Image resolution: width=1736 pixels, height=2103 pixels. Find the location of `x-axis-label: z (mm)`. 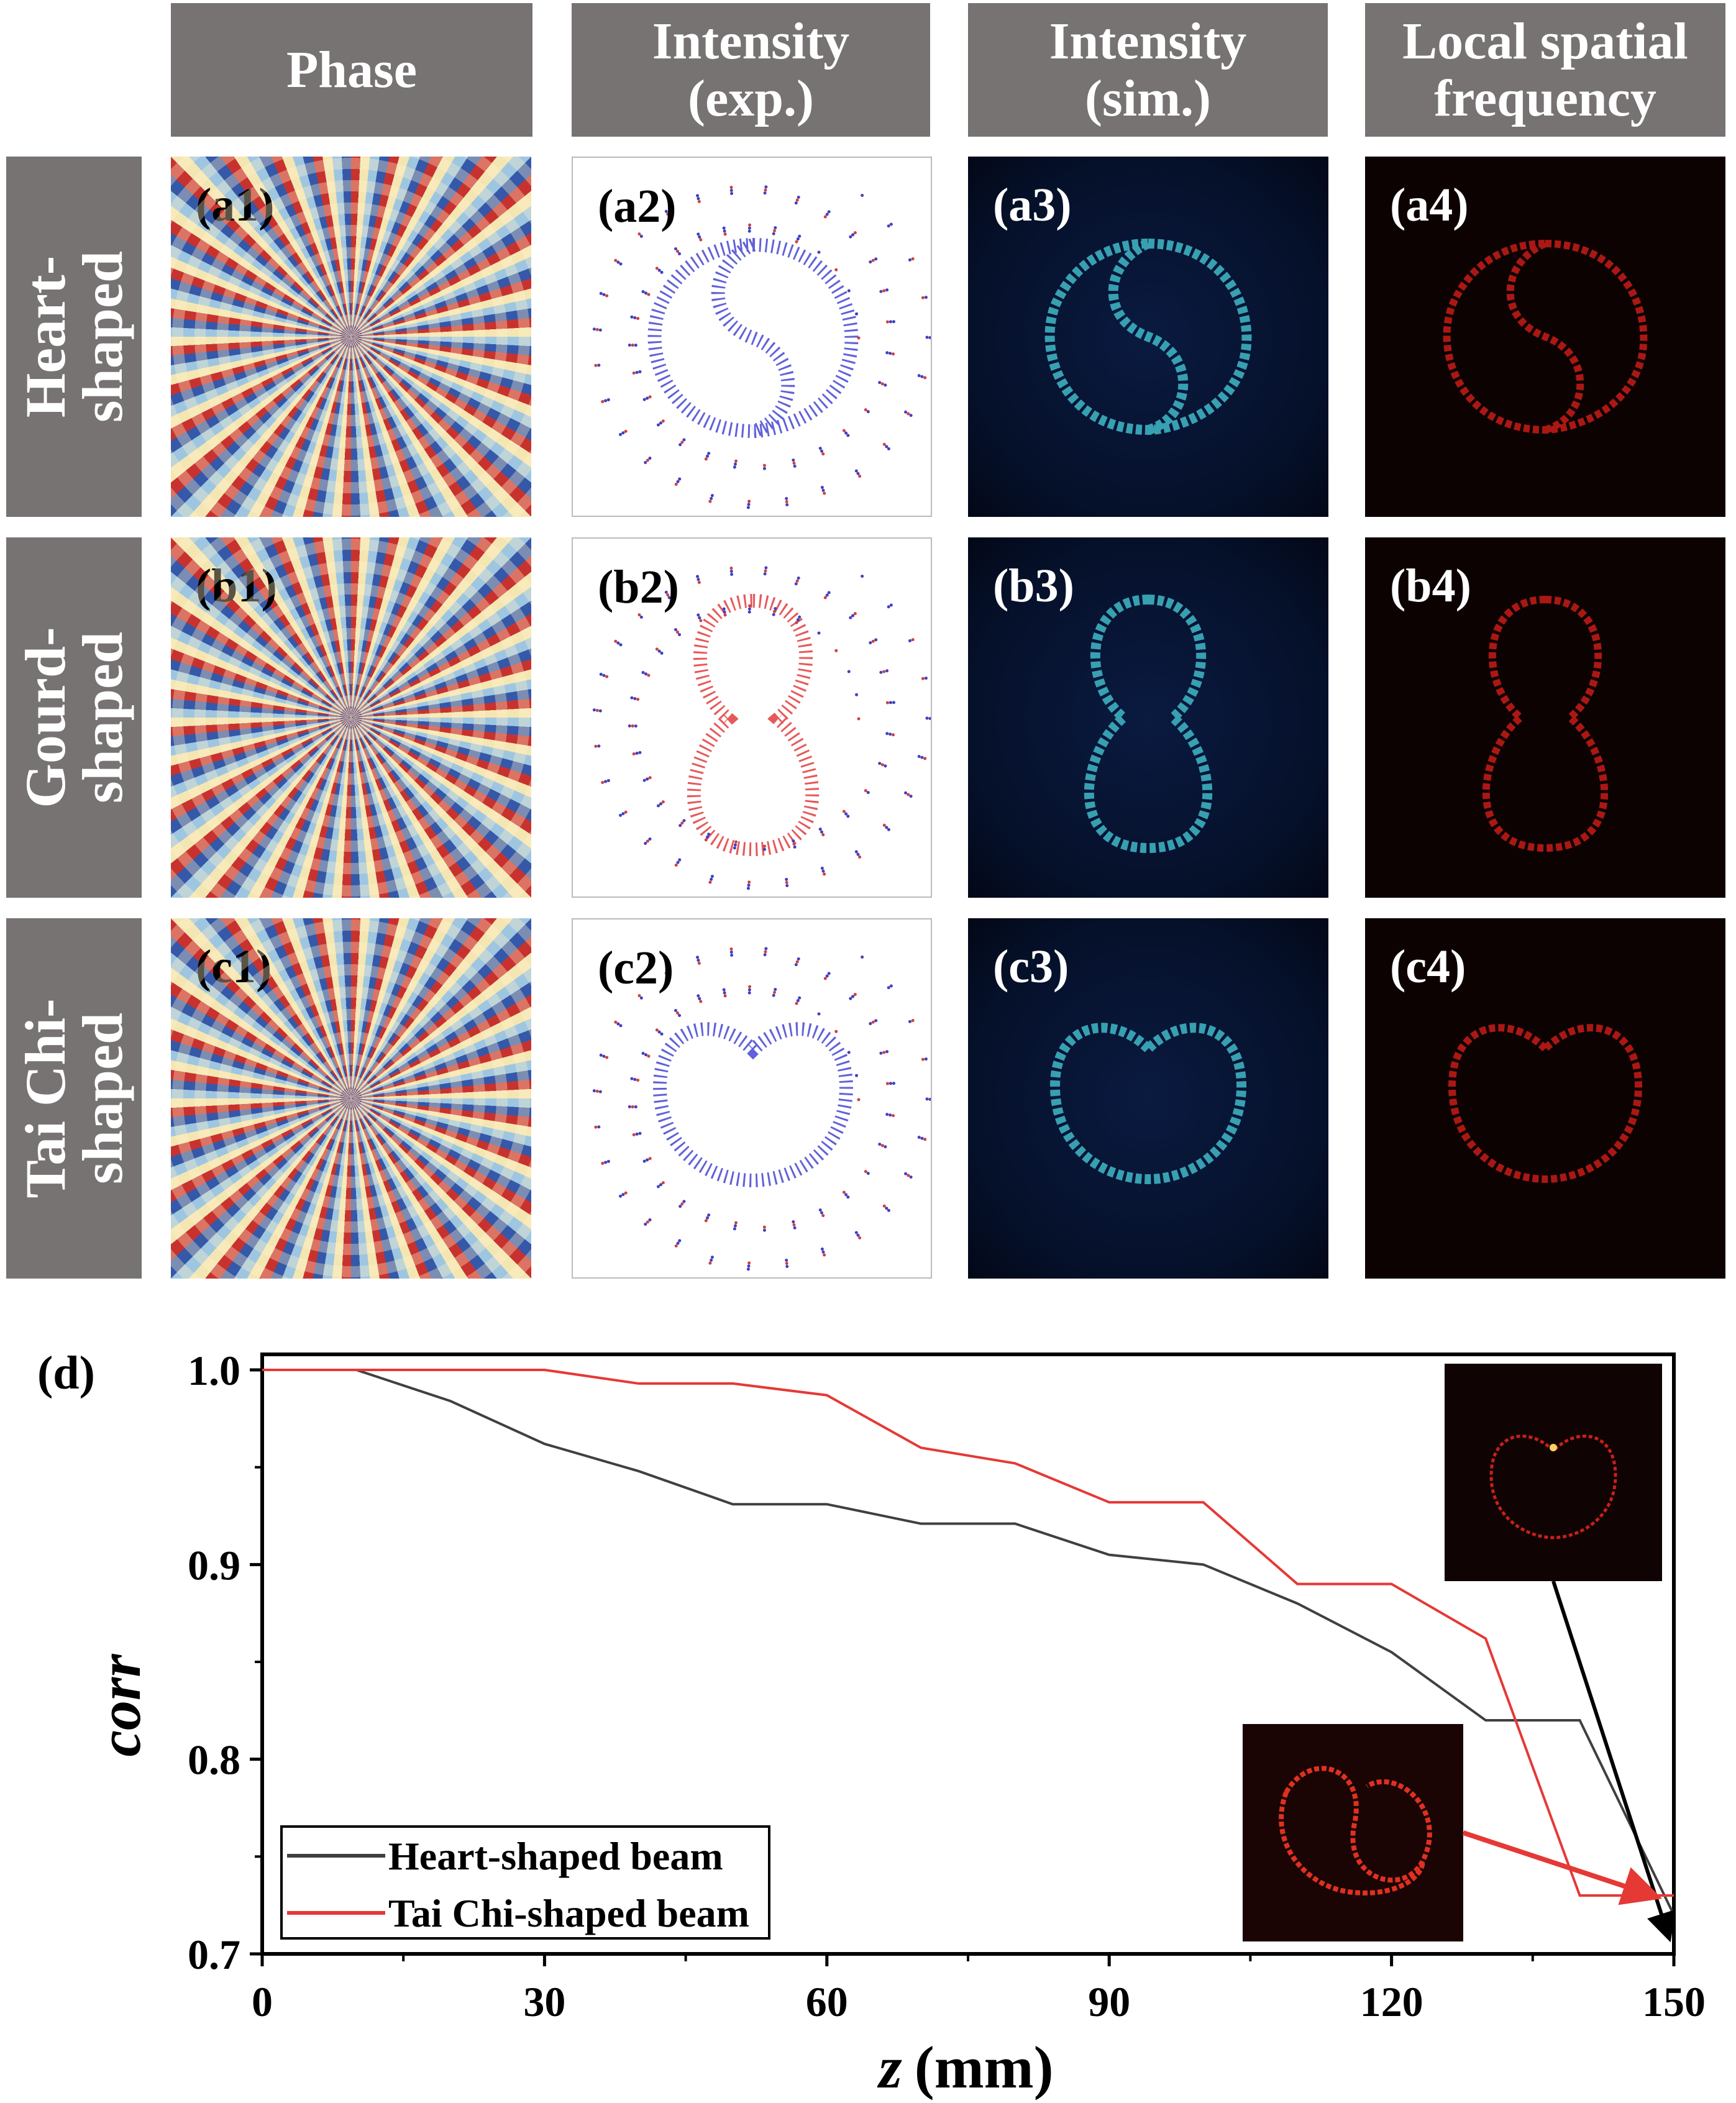

x-axis-label: z (mm) is located at coordinates (965, 2067).